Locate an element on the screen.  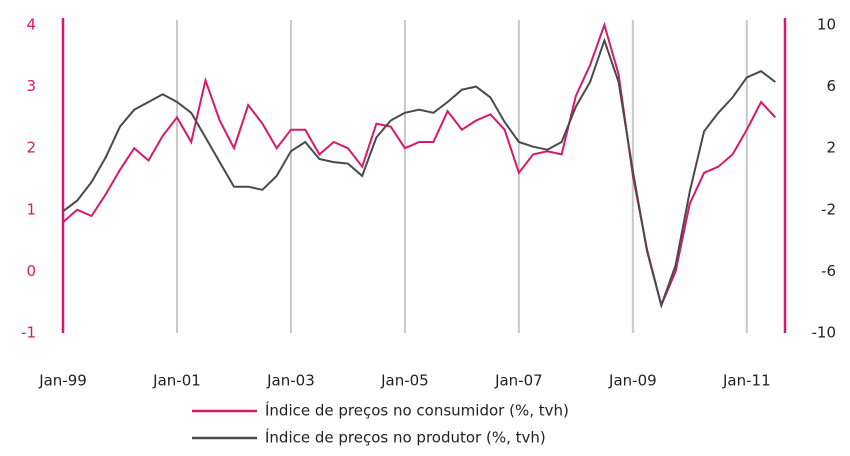
y-tick-label: -1 is located at coordinates (28, 333).